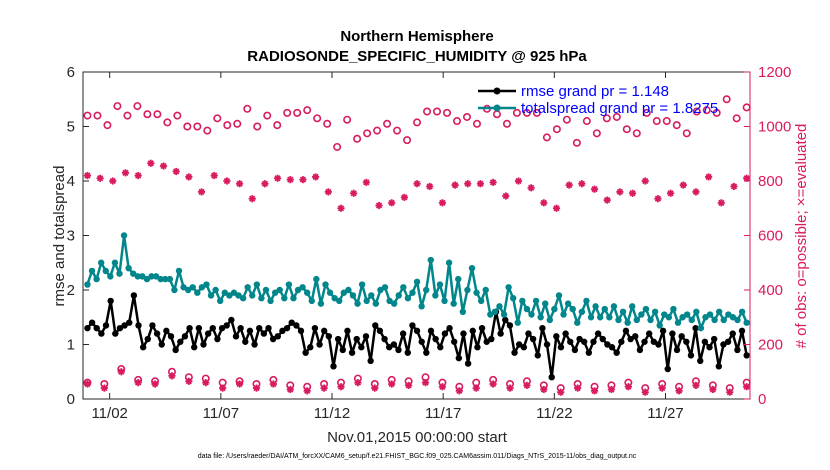  Describe the element at coordinates (767, 236) in the screenshot. I see `y-right-axis-ticks: 0 200 400 600 800 1000 1200` at that location.